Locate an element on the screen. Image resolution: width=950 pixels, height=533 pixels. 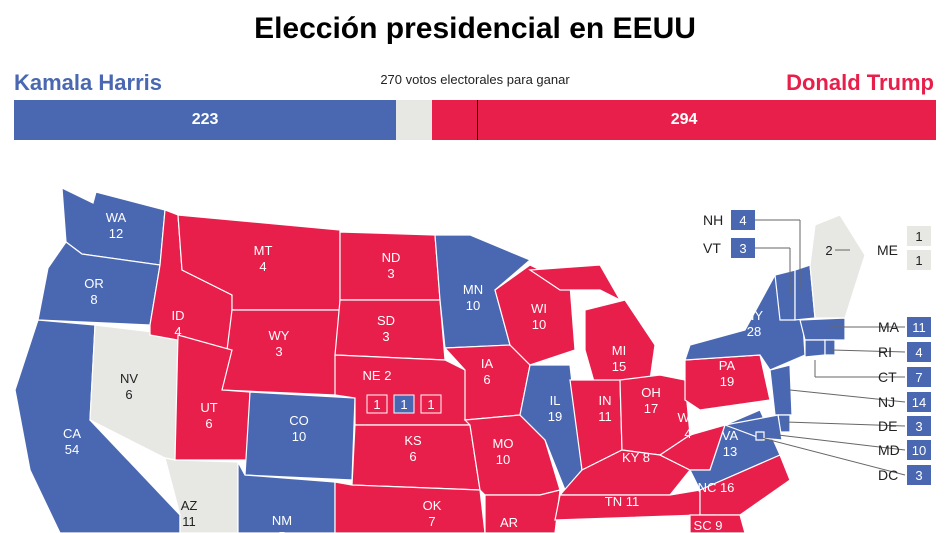
rep-vote-segment: 294 is located at coordinates (684, 120).